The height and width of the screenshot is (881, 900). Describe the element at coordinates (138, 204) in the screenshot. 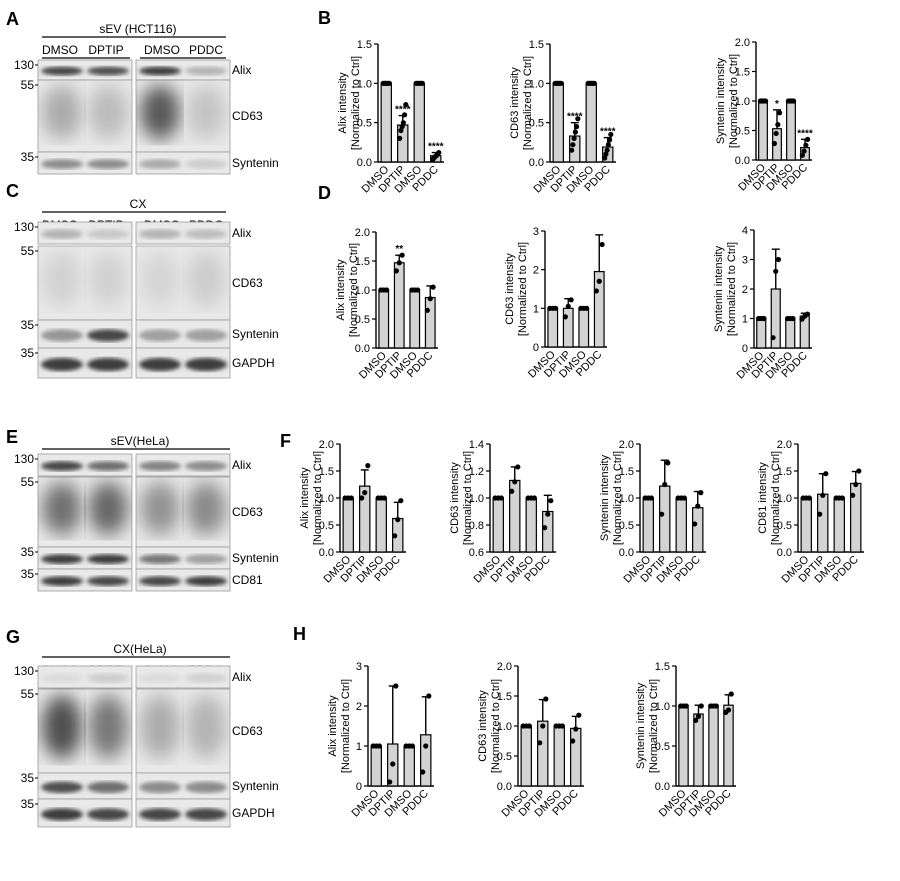

I see `blot-title: CX` at that location.